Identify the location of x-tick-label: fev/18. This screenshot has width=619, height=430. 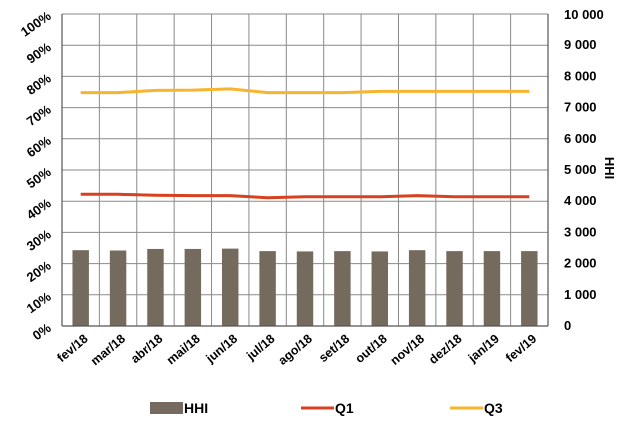
(72, 349).